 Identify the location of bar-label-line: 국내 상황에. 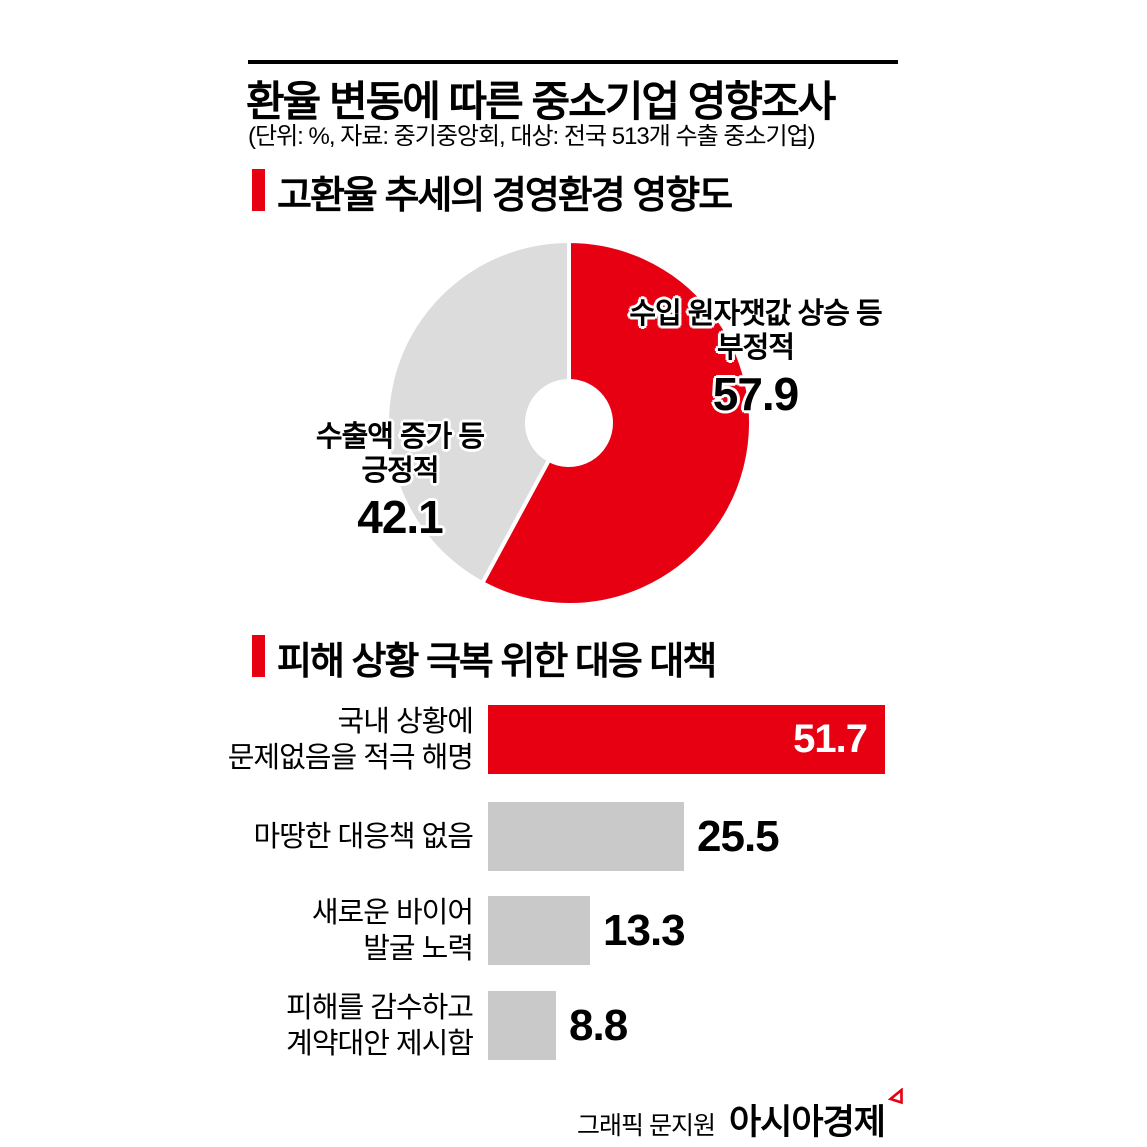
(405, 721).